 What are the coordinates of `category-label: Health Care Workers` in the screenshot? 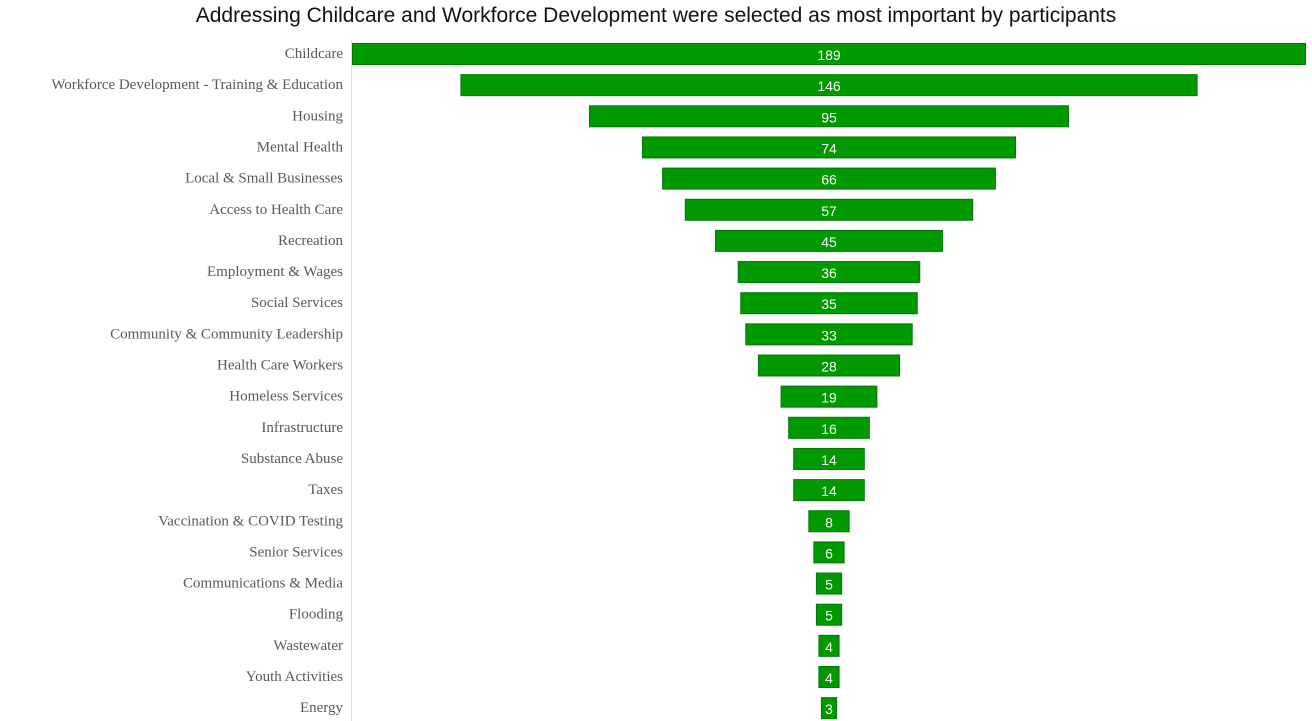 It's located at (280, 366).